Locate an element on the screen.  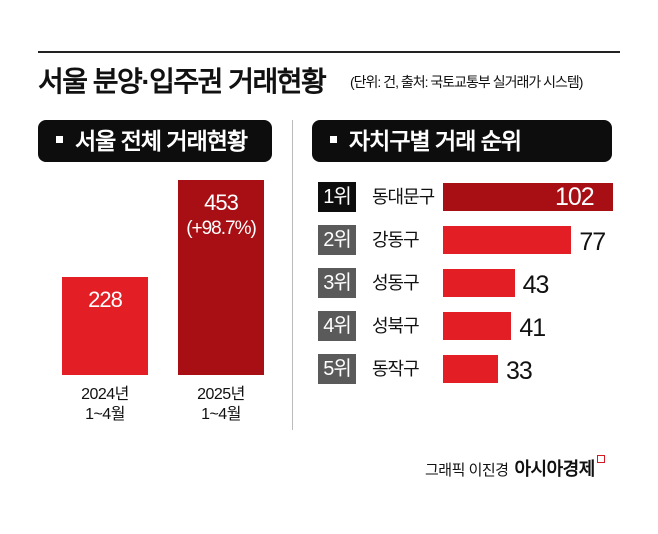
bar-value-label: 41 is located at coordinates (532, 328).